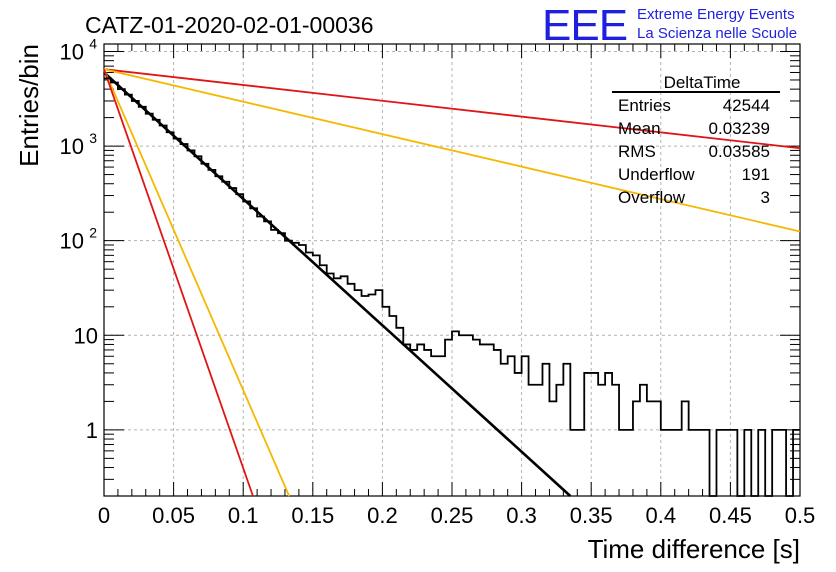  I want to click on x-tick-label: 0.3, so click(521, 515).